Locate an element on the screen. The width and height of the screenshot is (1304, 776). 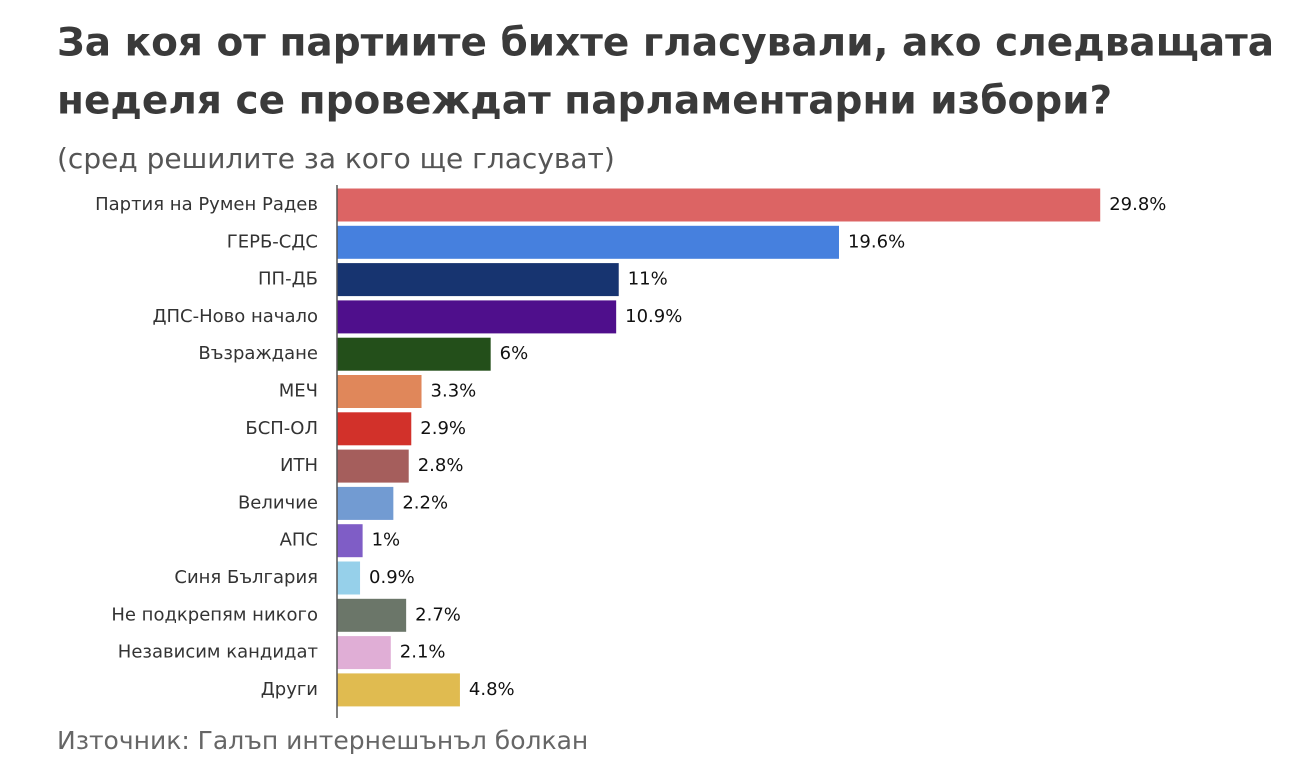
category-label: ПП-ДБ is located at coordinates (288, 279).